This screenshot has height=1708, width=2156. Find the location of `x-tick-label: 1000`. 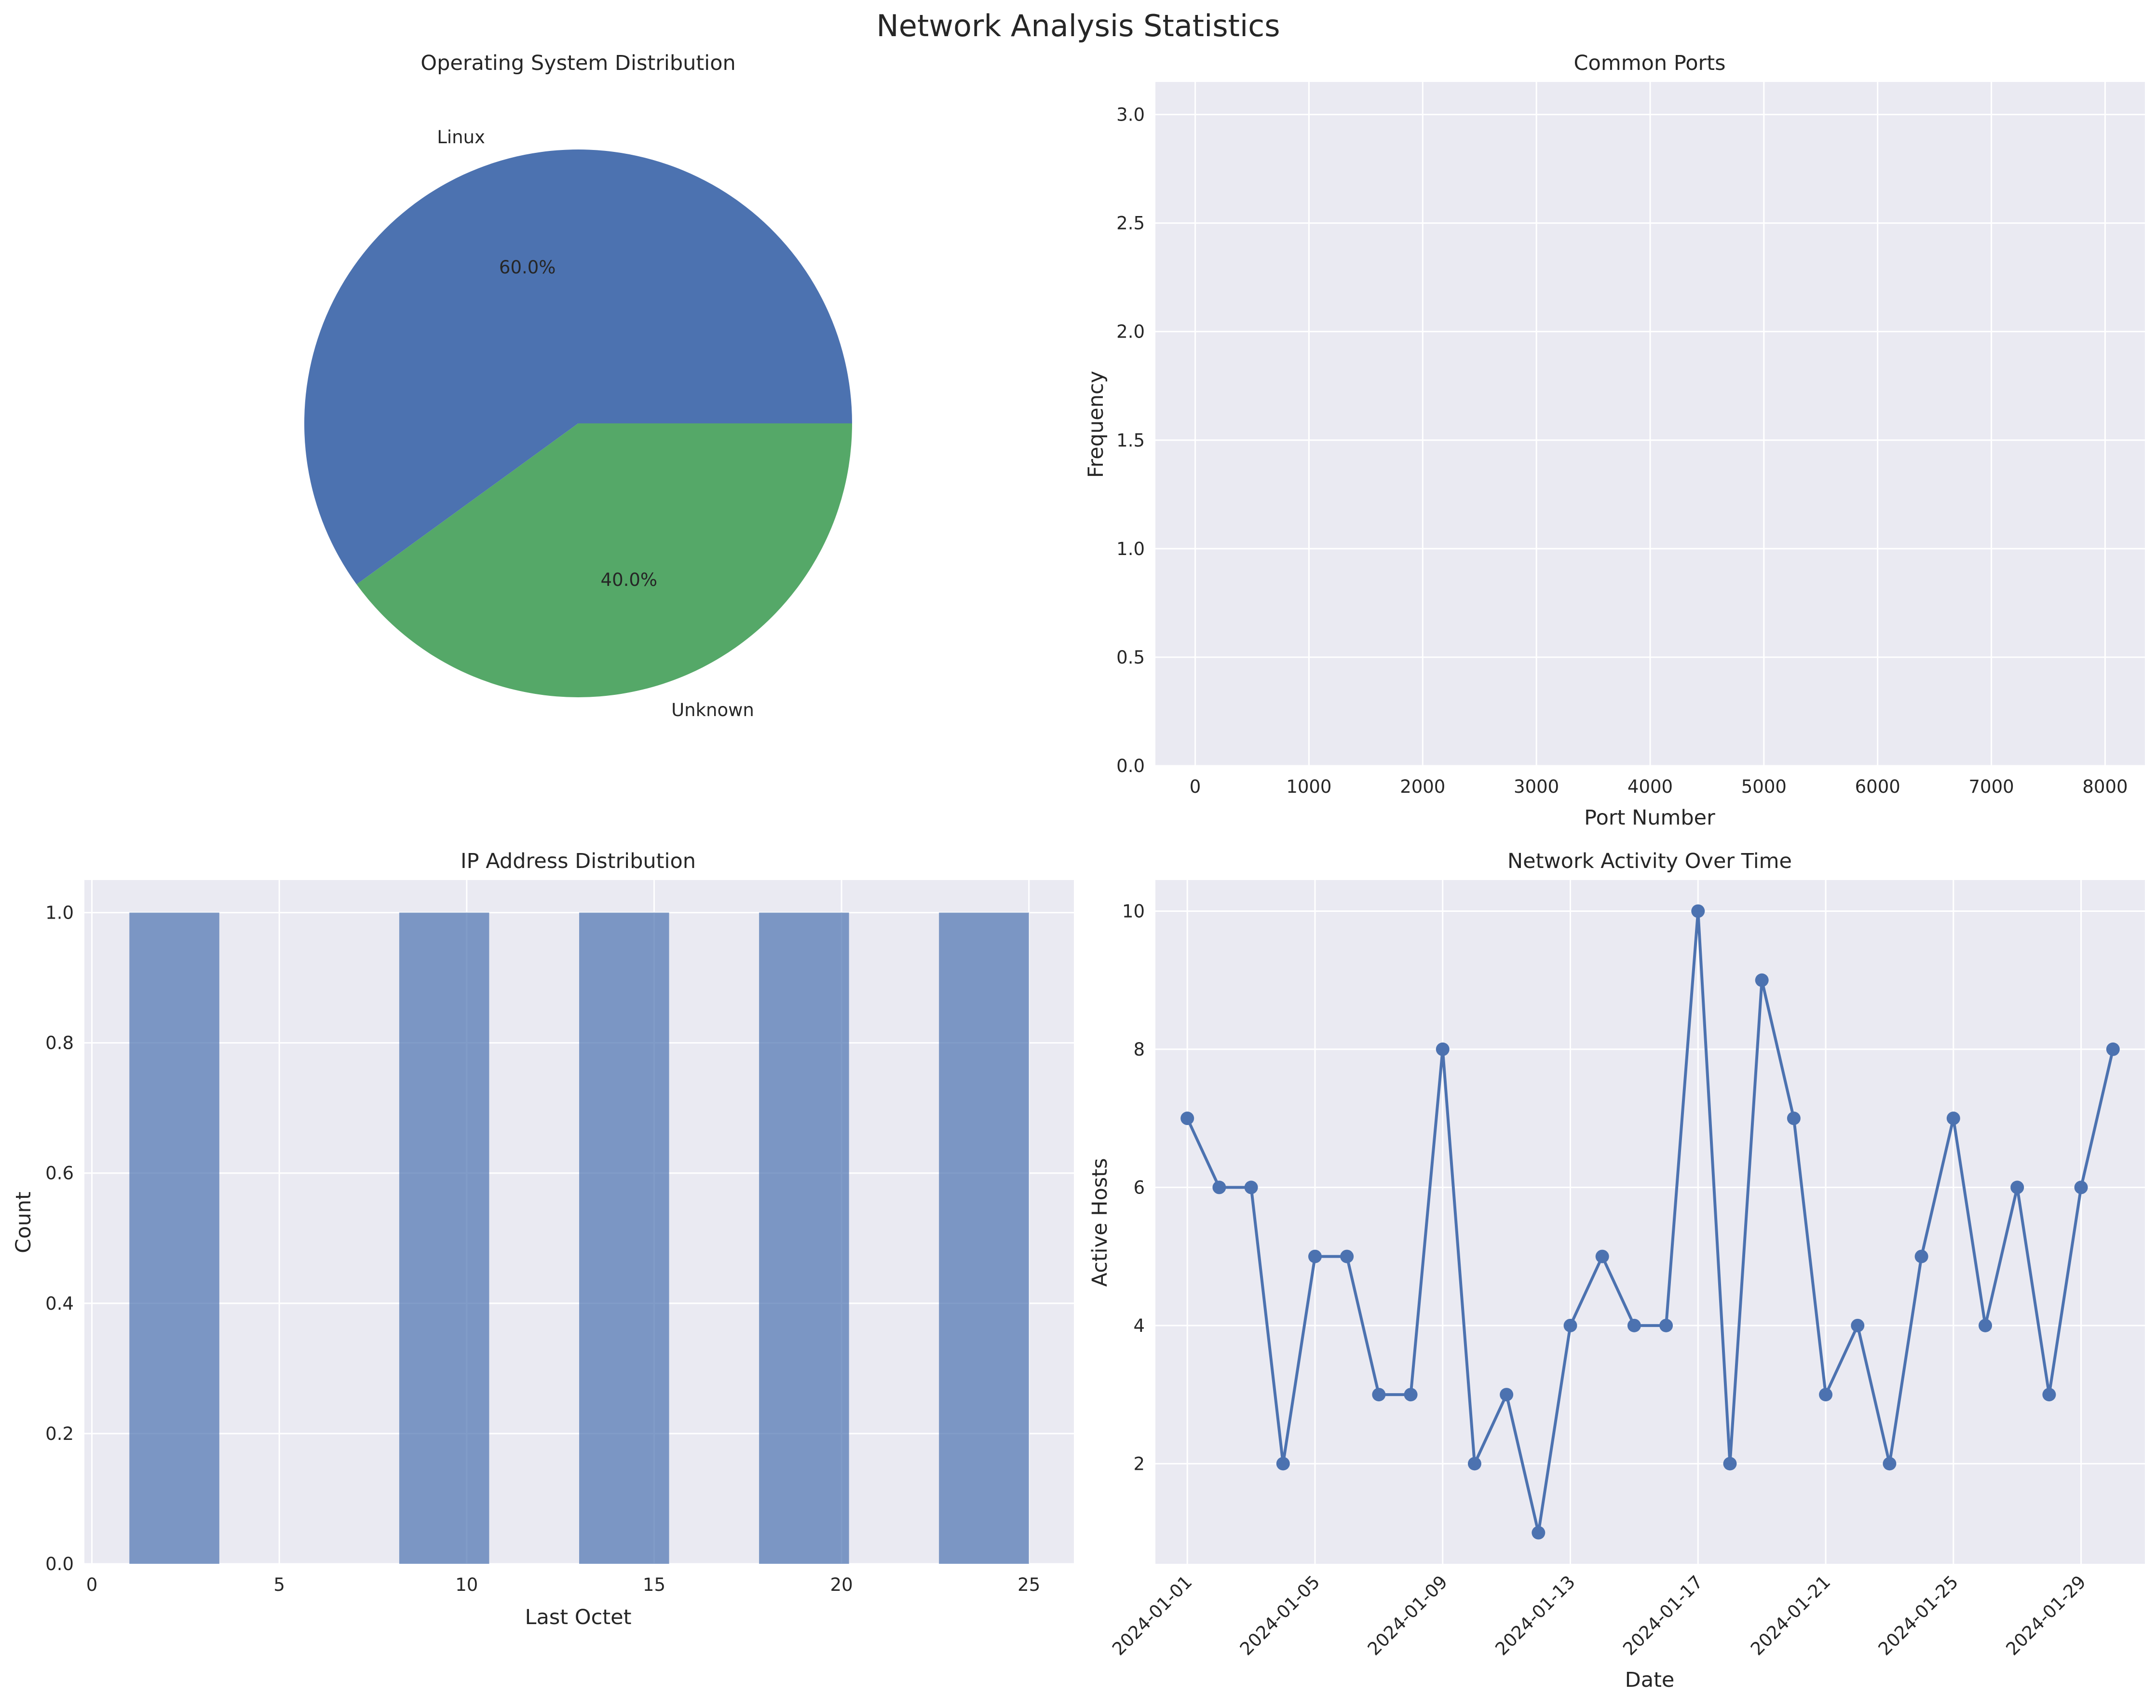

x-tick-label: 1000 is located at coordinates (1309, 786).